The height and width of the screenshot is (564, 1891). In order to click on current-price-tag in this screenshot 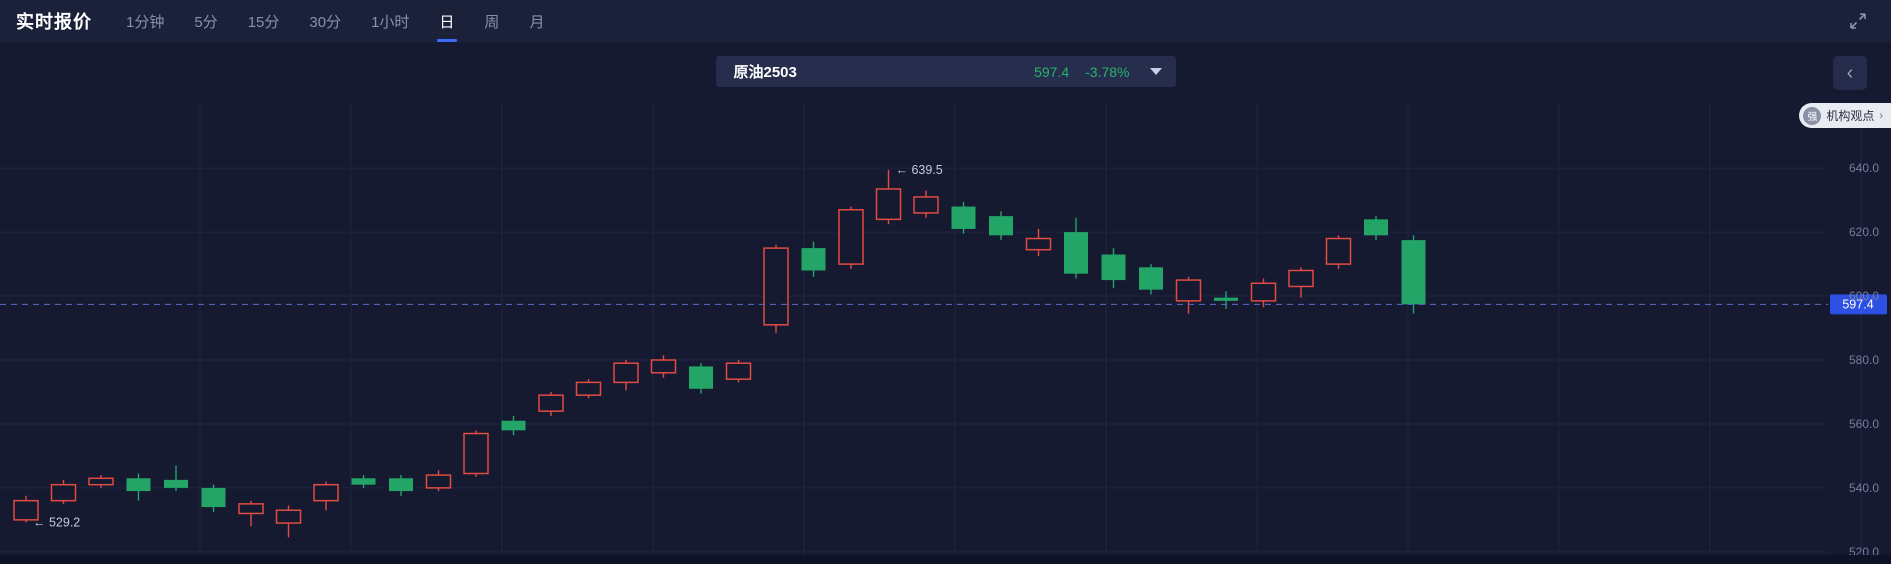, I will do `click(1858, 304)`.